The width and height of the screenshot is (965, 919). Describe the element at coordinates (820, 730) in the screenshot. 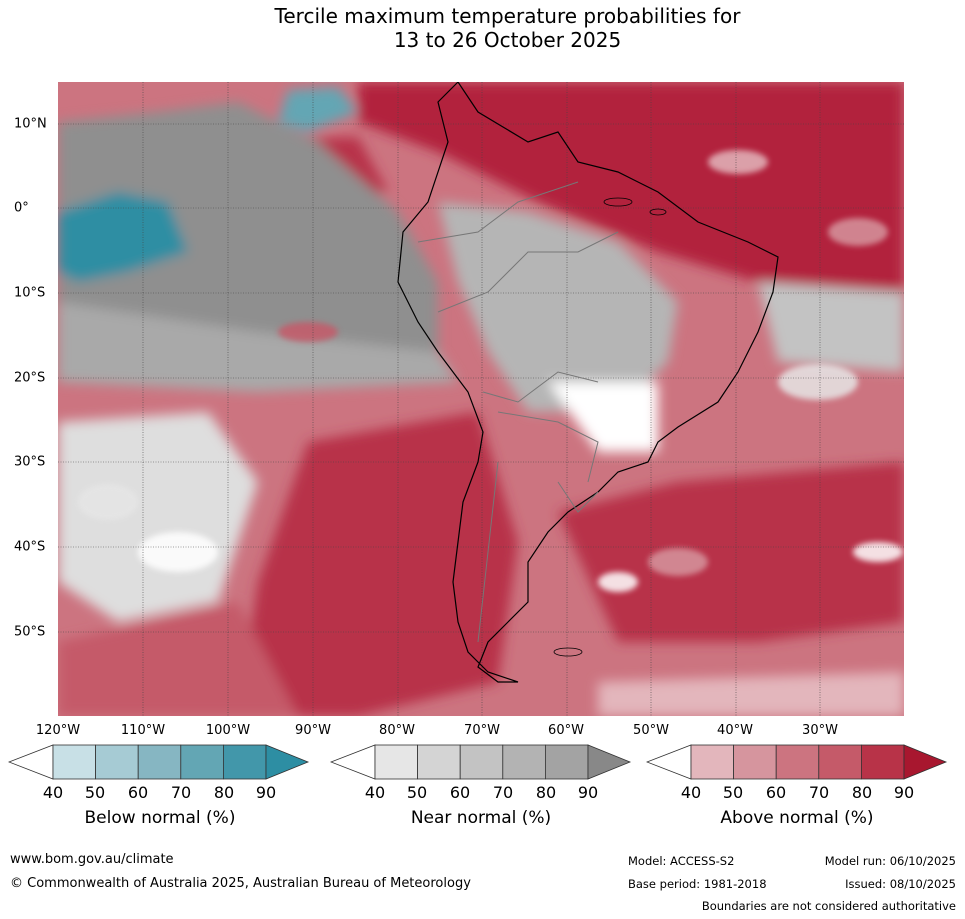

I see `lon-label: 30°W` at that location.